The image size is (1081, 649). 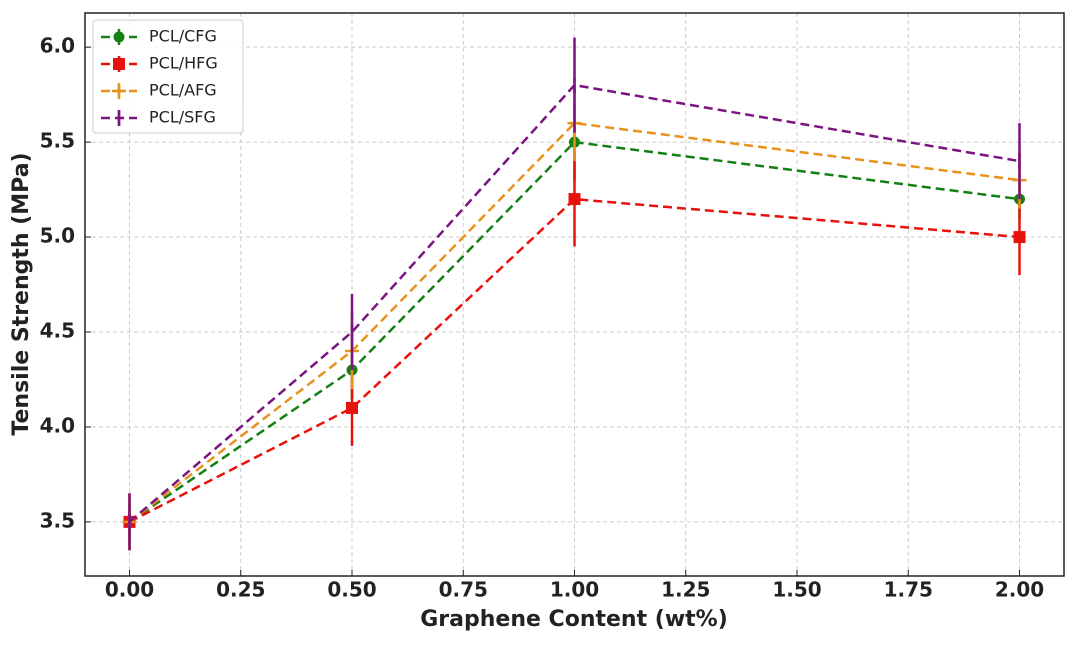 What do you see at coordinates (57, 141) in the screenshot?
I see `y-tick-label: 5.5` at bounding box center [57, 141].